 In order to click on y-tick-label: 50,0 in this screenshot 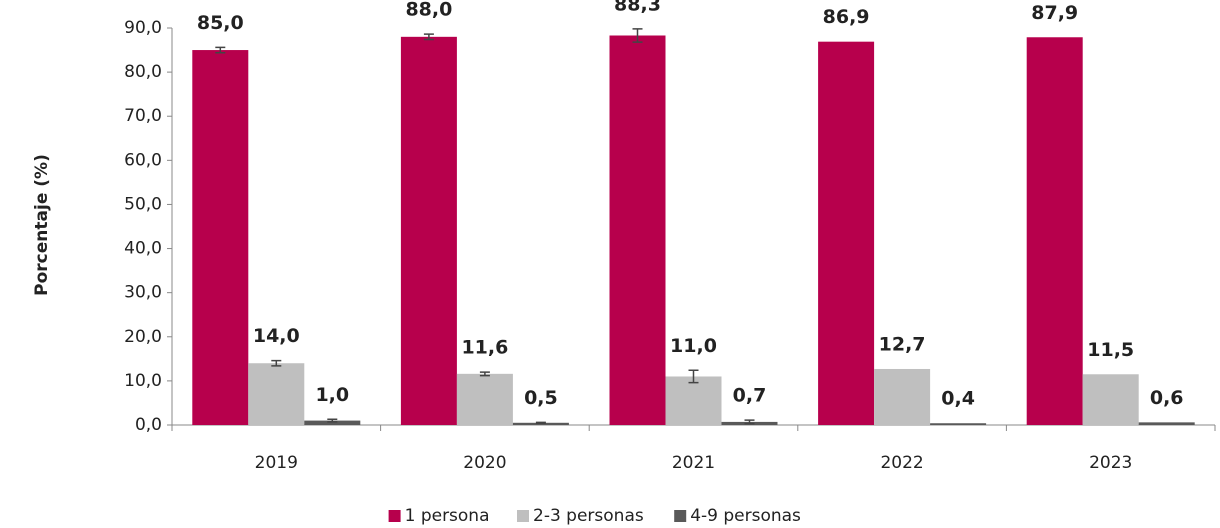, I will do `click(143, 204)`.